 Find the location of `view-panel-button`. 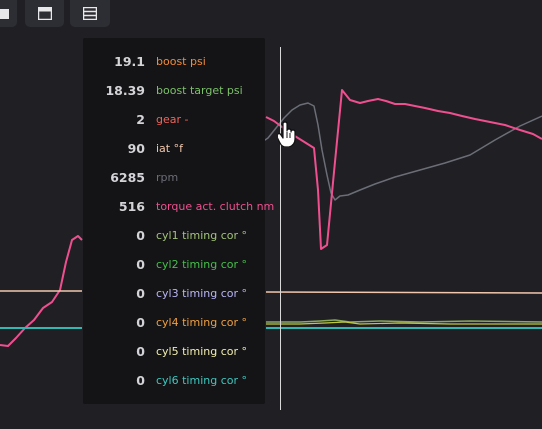

view-panel-button is located at coordinates (44, 13).